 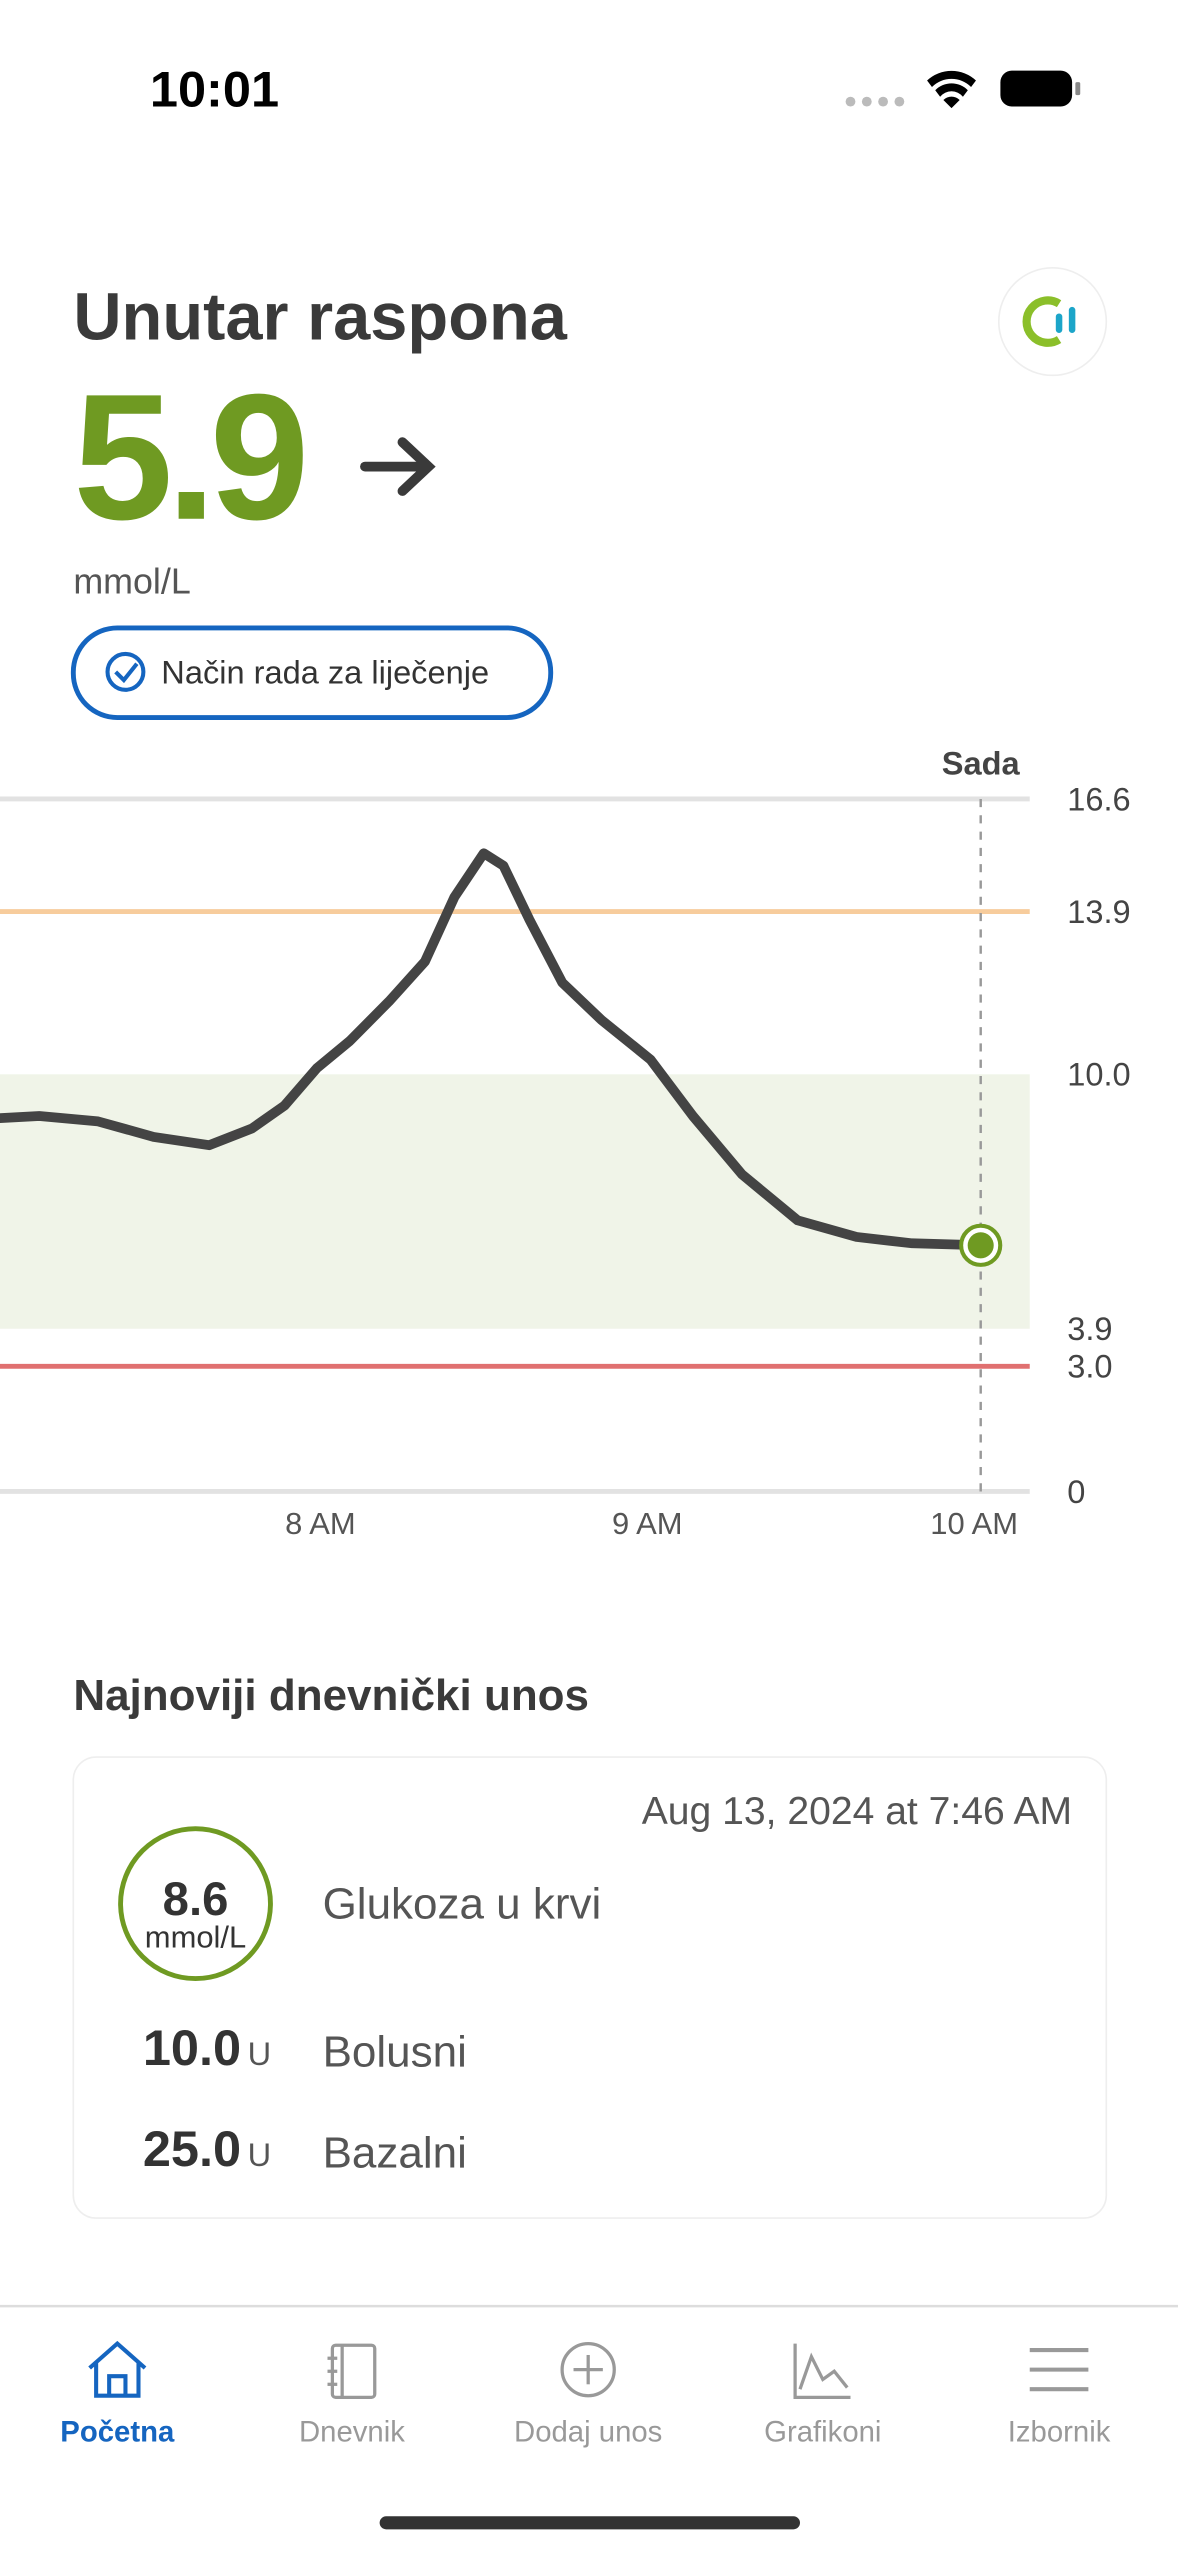 What do you see at coordinates (974, 1523) in the screenshot?
I see `x-tick-label: 10 AM` at bounding box center [974, 1523].